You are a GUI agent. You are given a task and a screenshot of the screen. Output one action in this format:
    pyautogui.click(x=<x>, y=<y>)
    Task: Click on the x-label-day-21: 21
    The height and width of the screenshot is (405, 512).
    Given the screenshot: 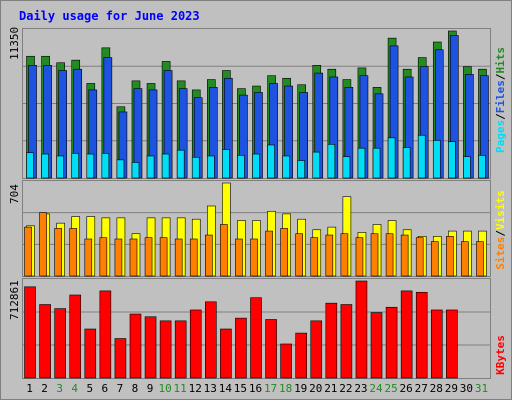 What is the action you would take?
    pyautogui.click(x=330, y=388)
    